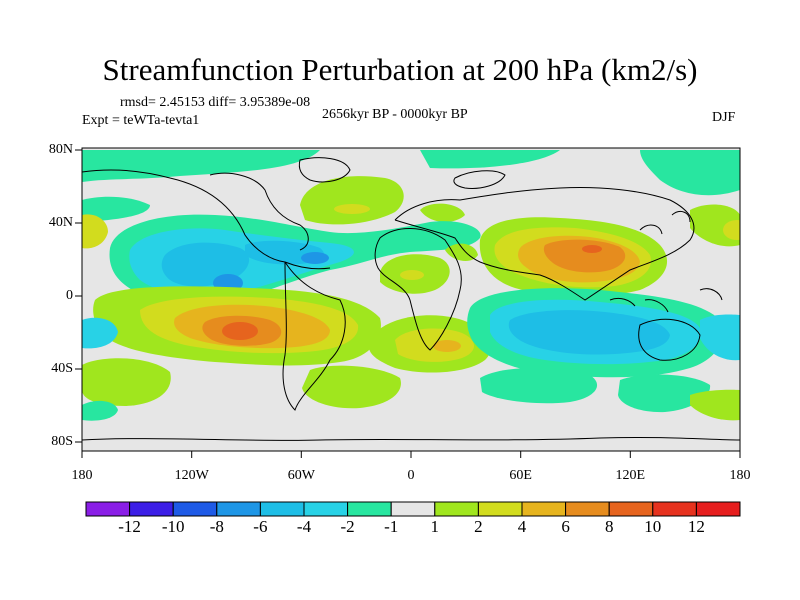  I want to click on lat-label-40s: 40S, so click(62, 368).